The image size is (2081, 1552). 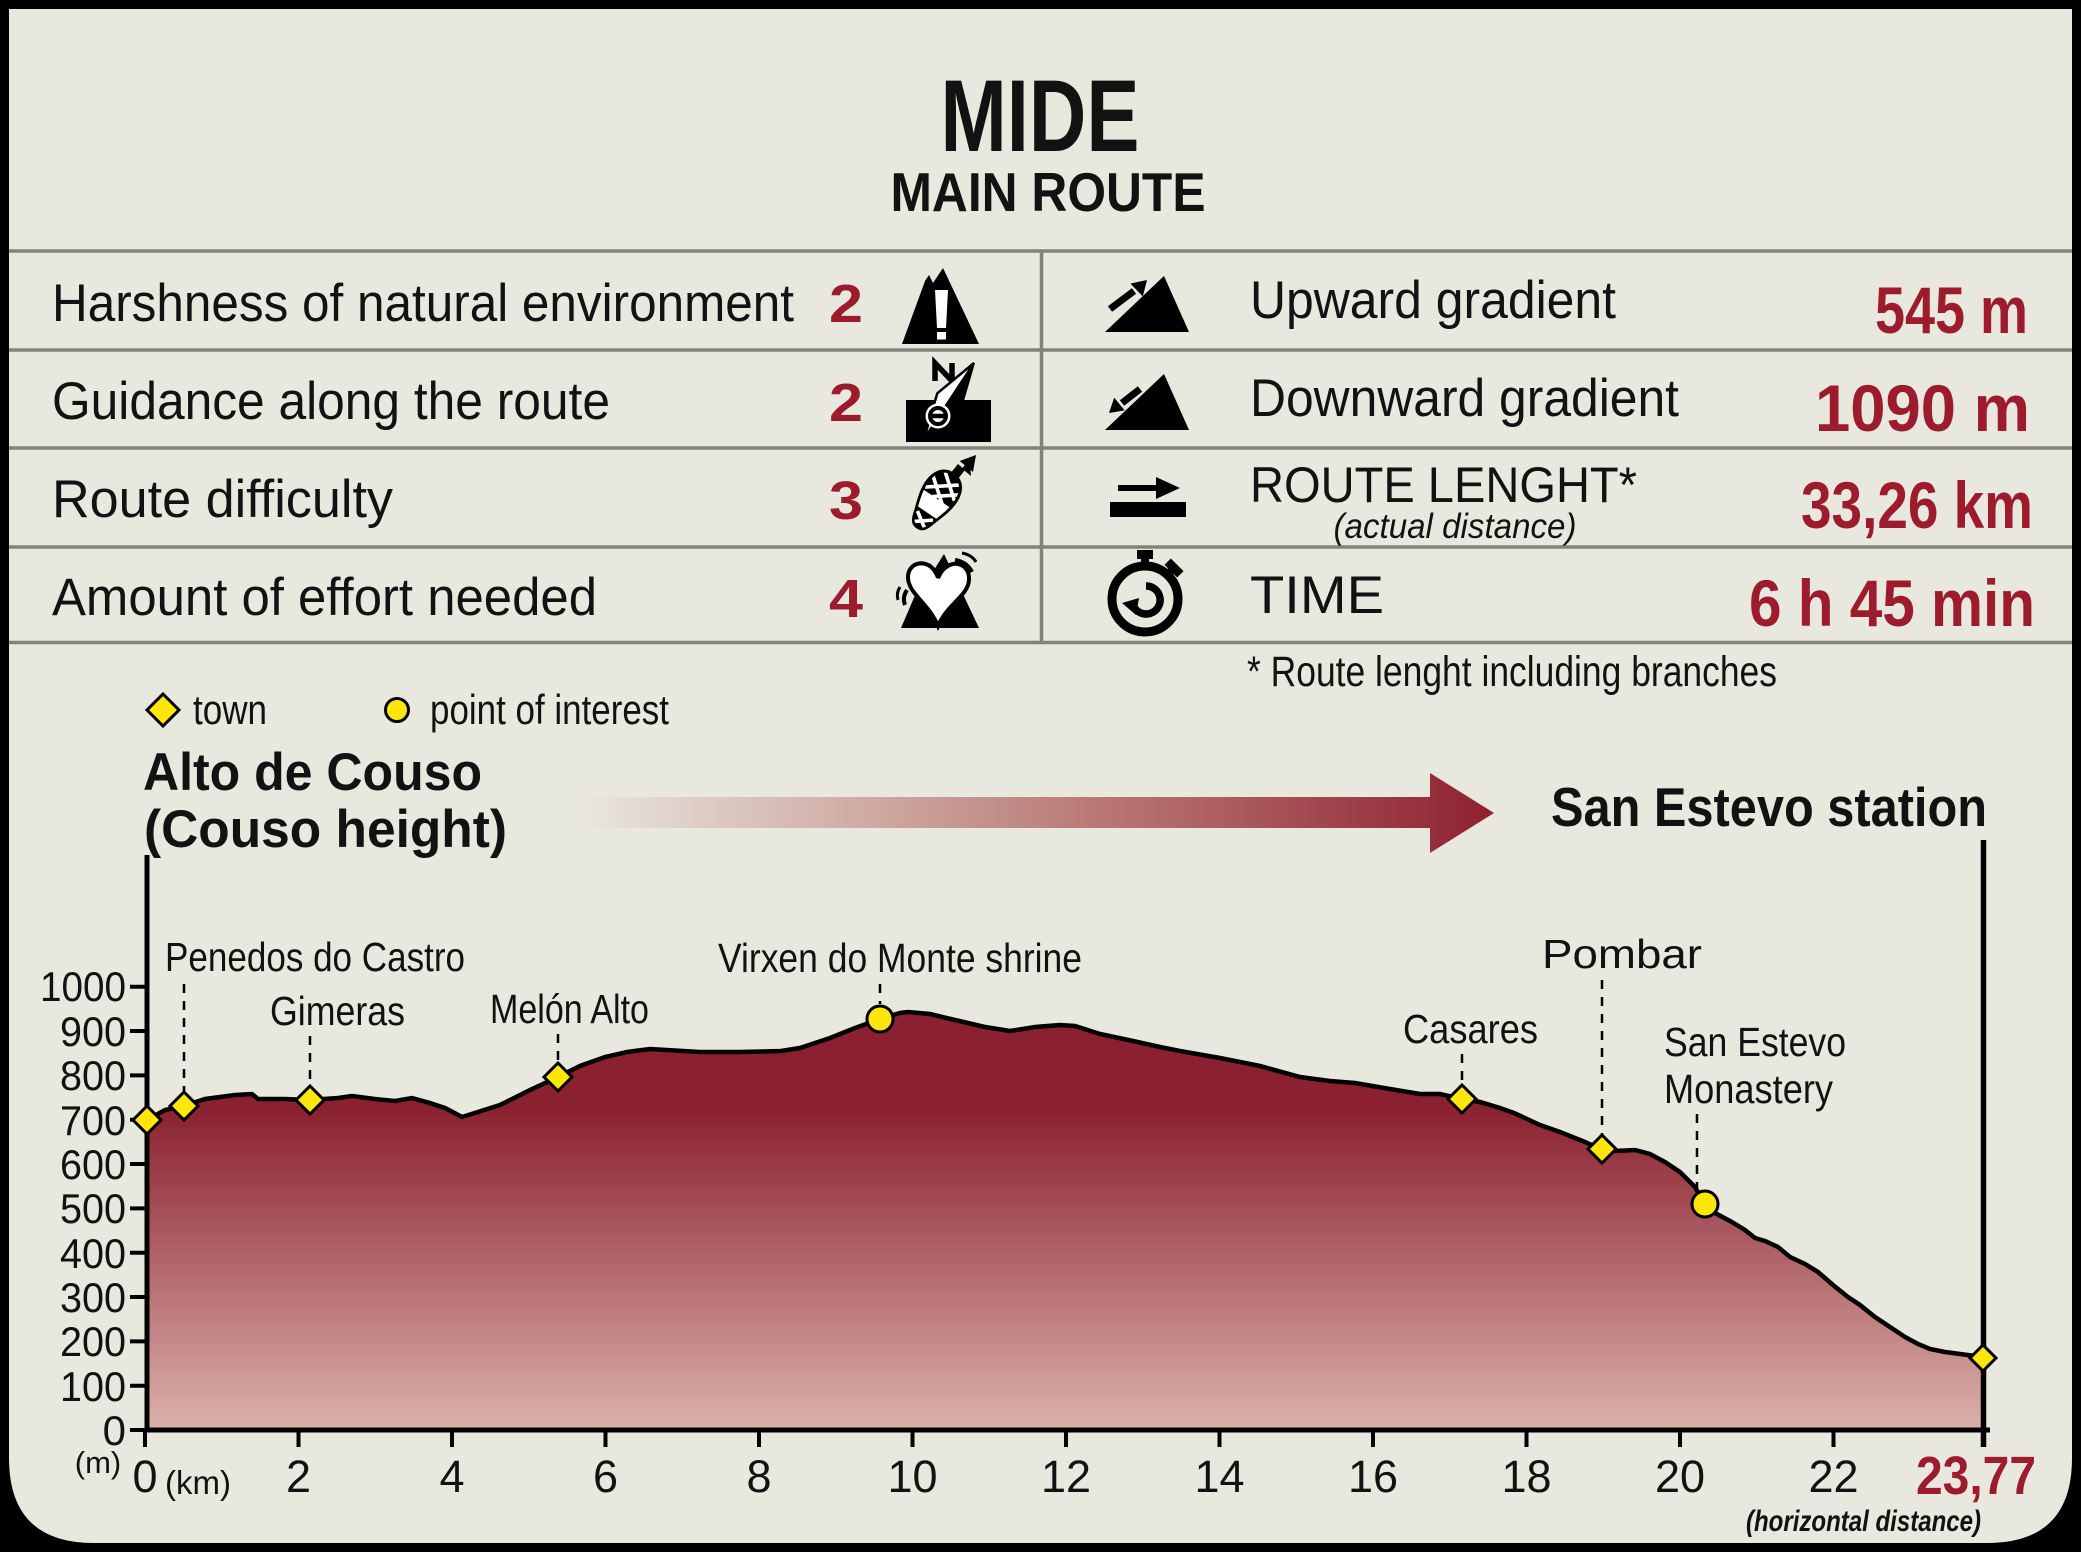 I want to click on svg-text: MAIN ROUTE, so click(x=1048, y=192).